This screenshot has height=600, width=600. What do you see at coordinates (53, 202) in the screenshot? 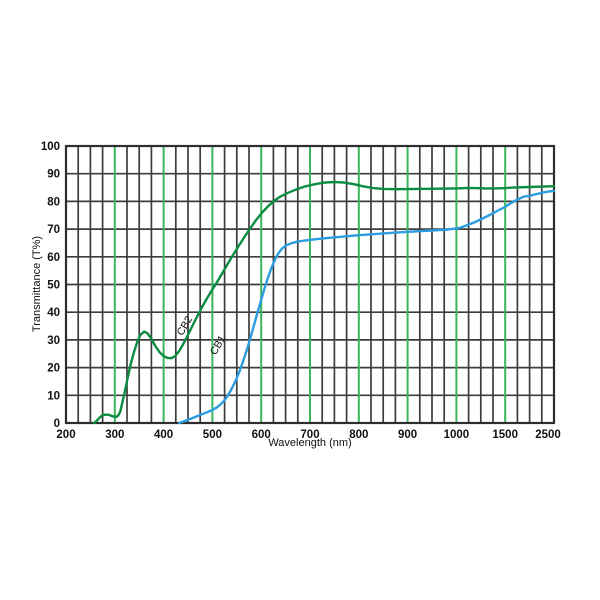
I see `y-tick-label: 80` at bounding box center [53, 202].